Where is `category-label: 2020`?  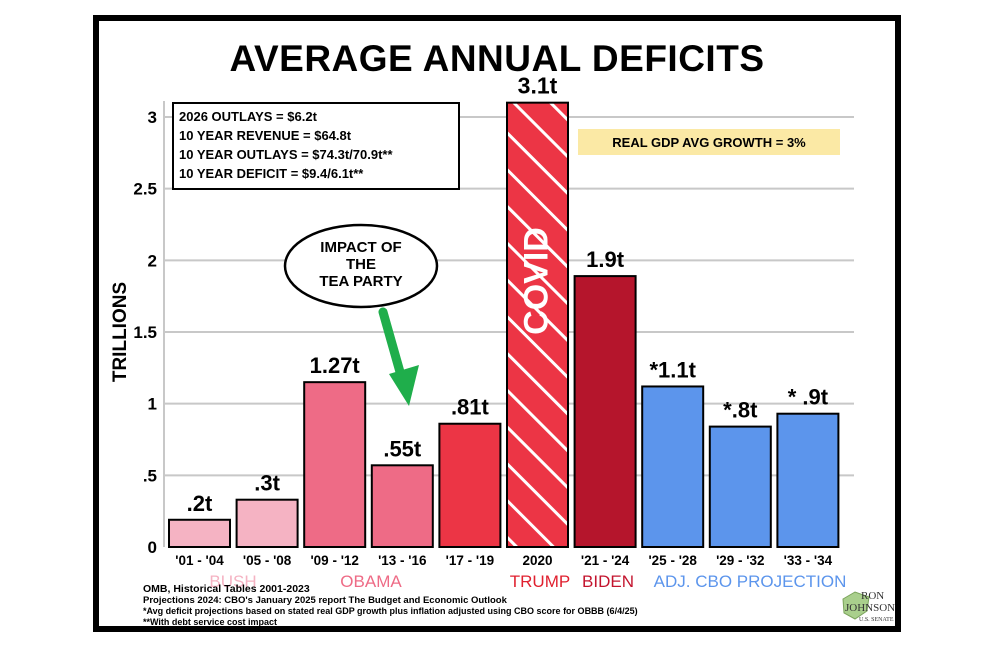
category-label: 2020 is located at coordinates (537, 560).